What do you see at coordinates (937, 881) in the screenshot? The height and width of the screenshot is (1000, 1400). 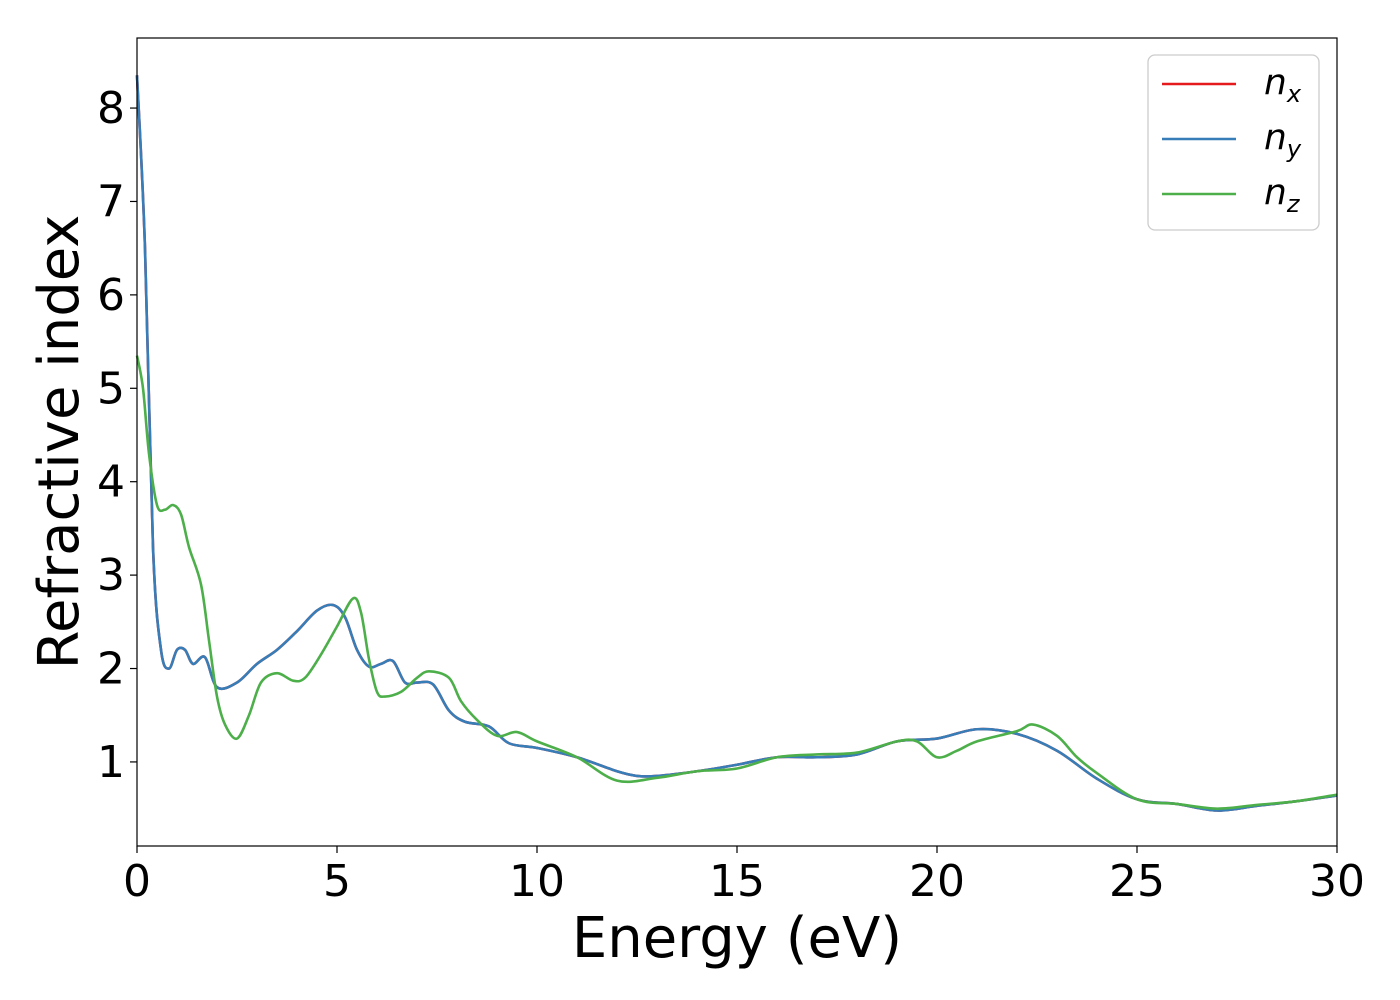 I see `x-tick-label: 20` at bounding box center [937, 881].